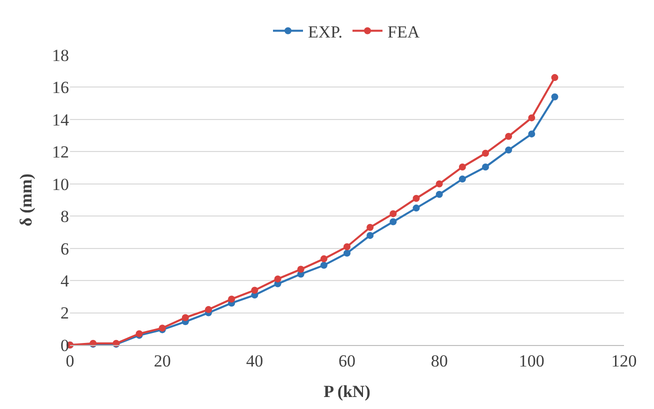 Image resolution: width=654 pixels, height=409 pixels. Describe the element at coordinates (60, 152) in the screenshot. I see `y-tick-label: 12` at that location.